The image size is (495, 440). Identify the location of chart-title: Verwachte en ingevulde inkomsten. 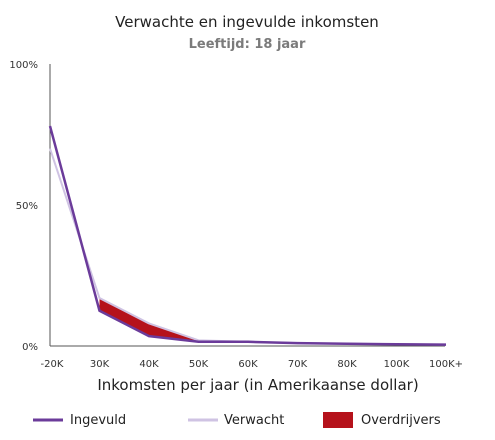
(247, 22).